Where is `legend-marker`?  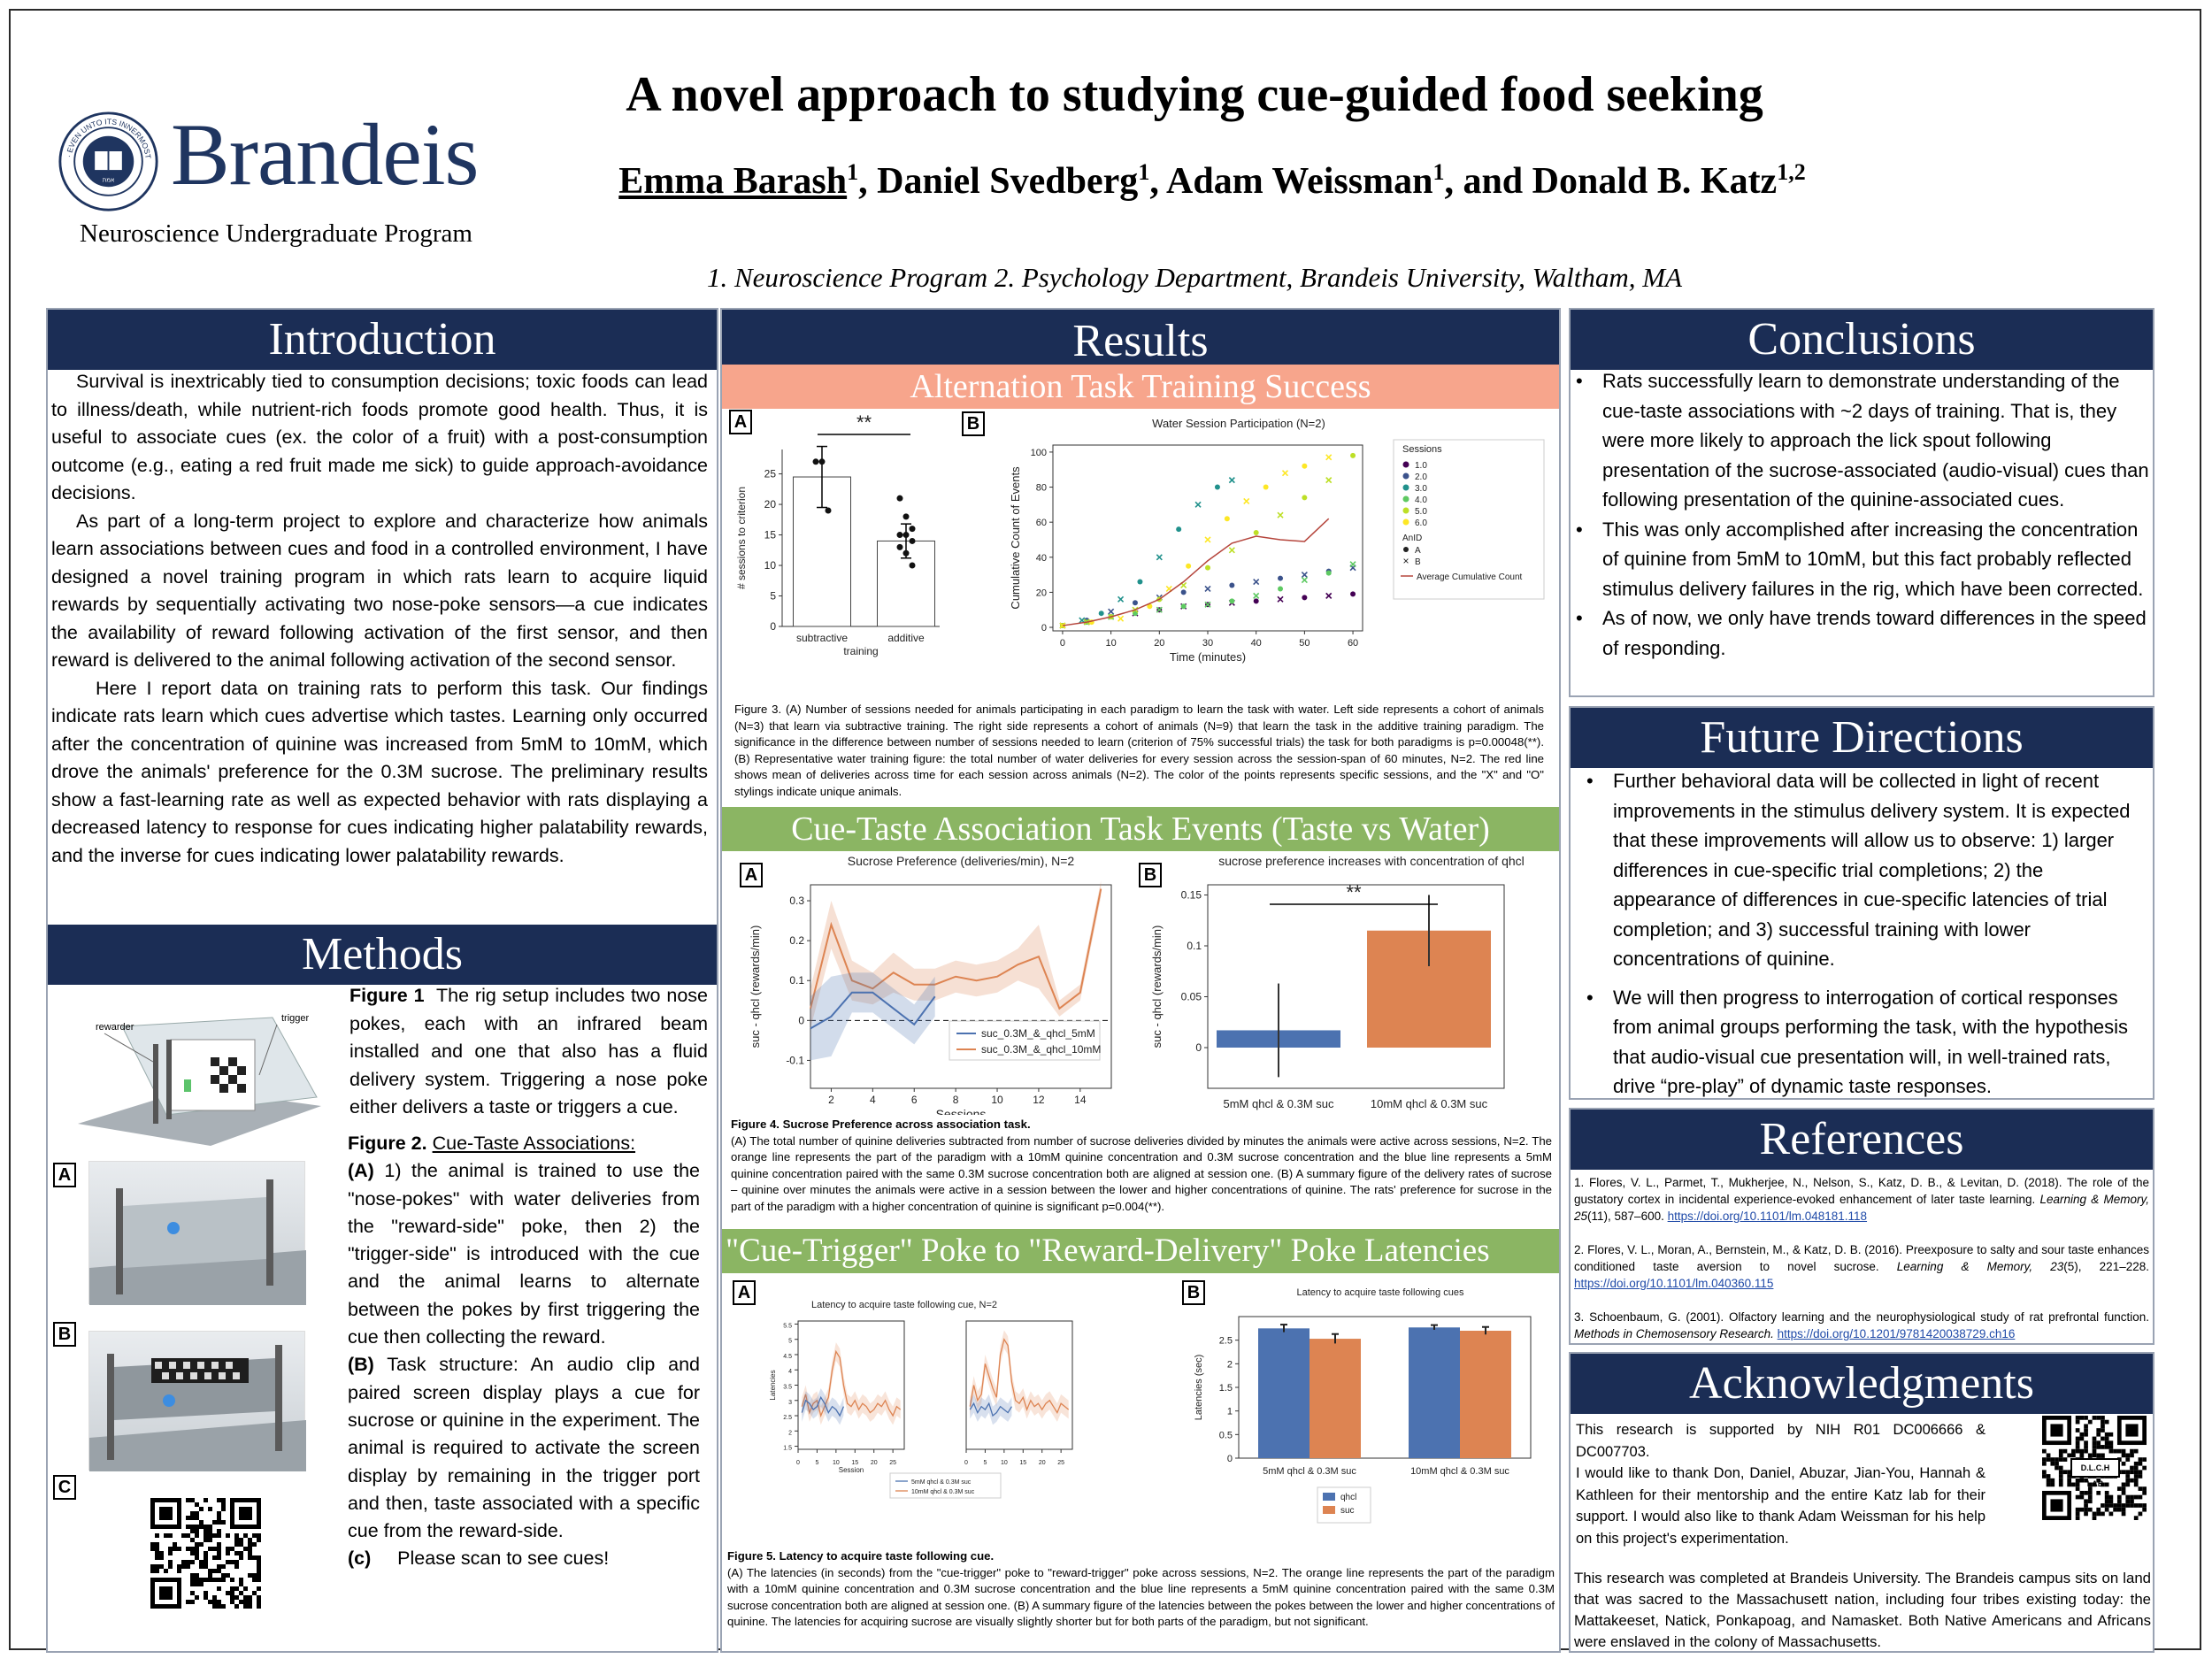 legend-marker is located at coordinates (1406, 465).